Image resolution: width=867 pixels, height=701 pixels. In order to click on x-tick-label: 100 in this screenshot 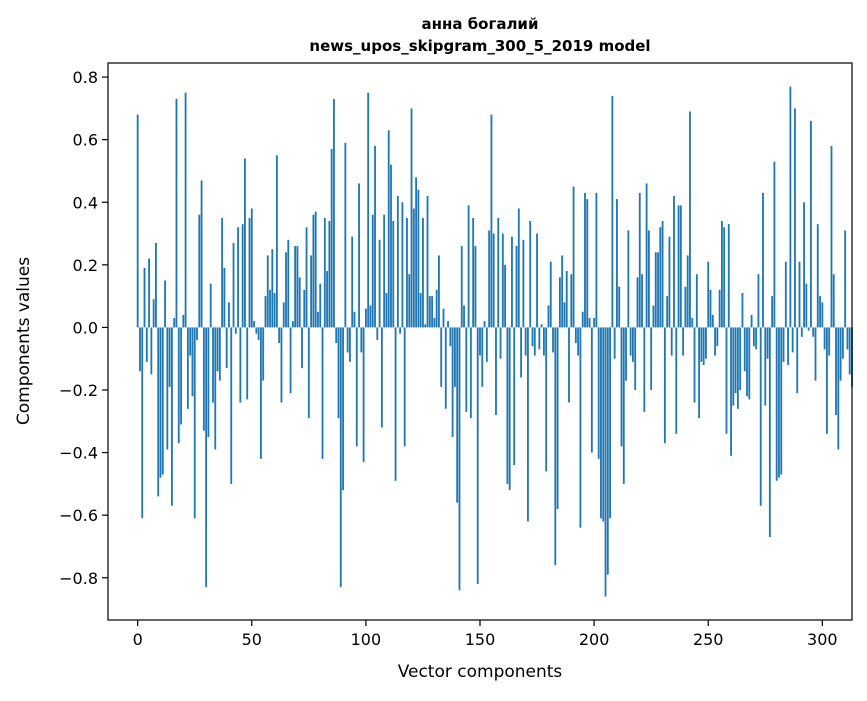, I will do `click(366, 639)`.